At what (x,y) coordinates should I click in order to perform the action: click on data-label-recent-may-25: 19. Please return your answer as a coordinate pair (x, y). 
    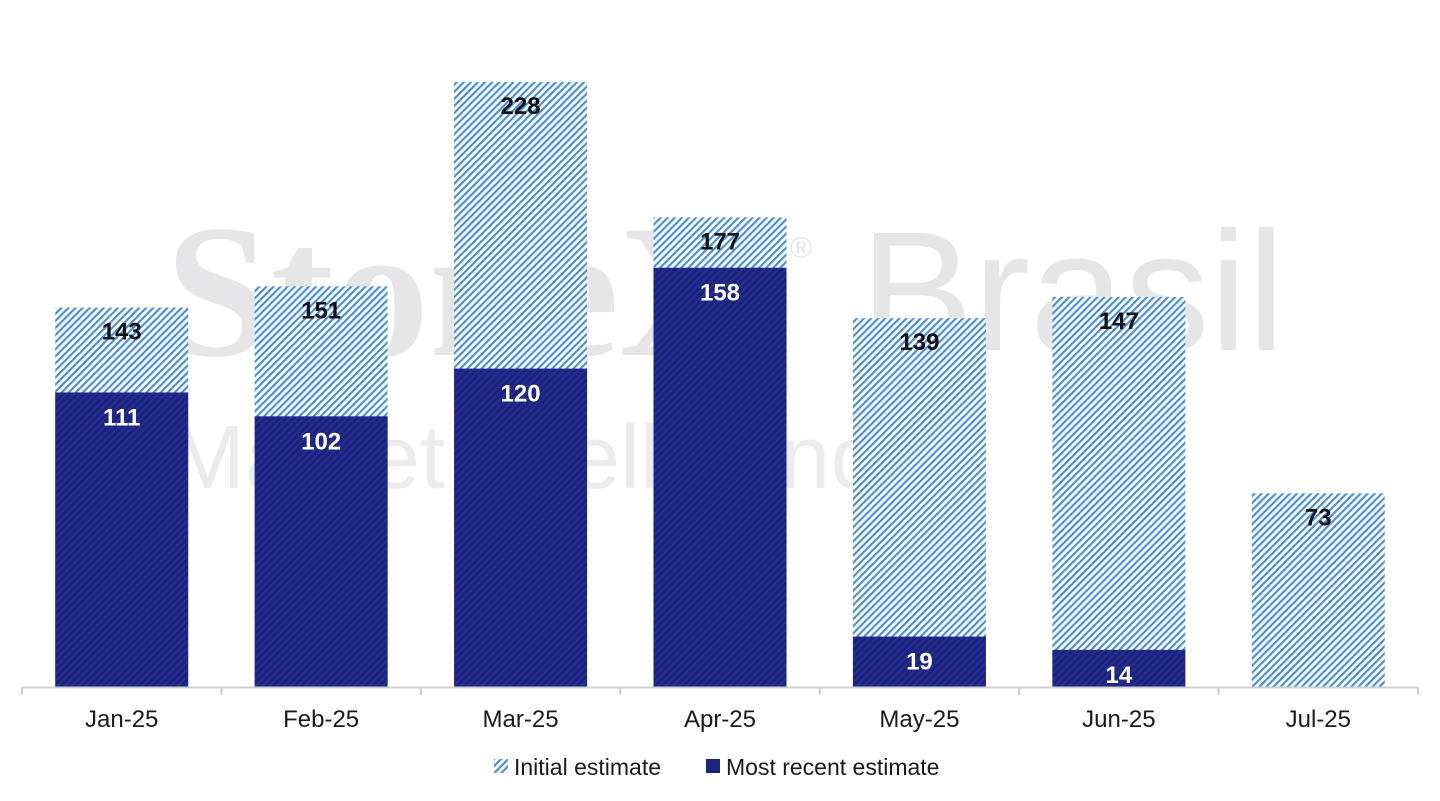
    Looking at the image, I should click on (919, 662).